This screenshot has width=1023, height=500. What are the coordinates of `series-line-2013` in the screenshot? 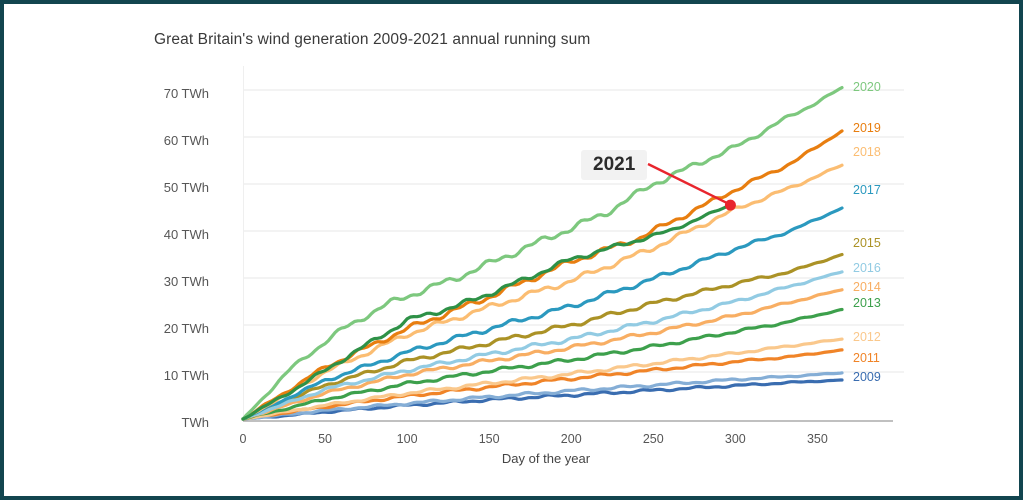 It's located at (542, 364).